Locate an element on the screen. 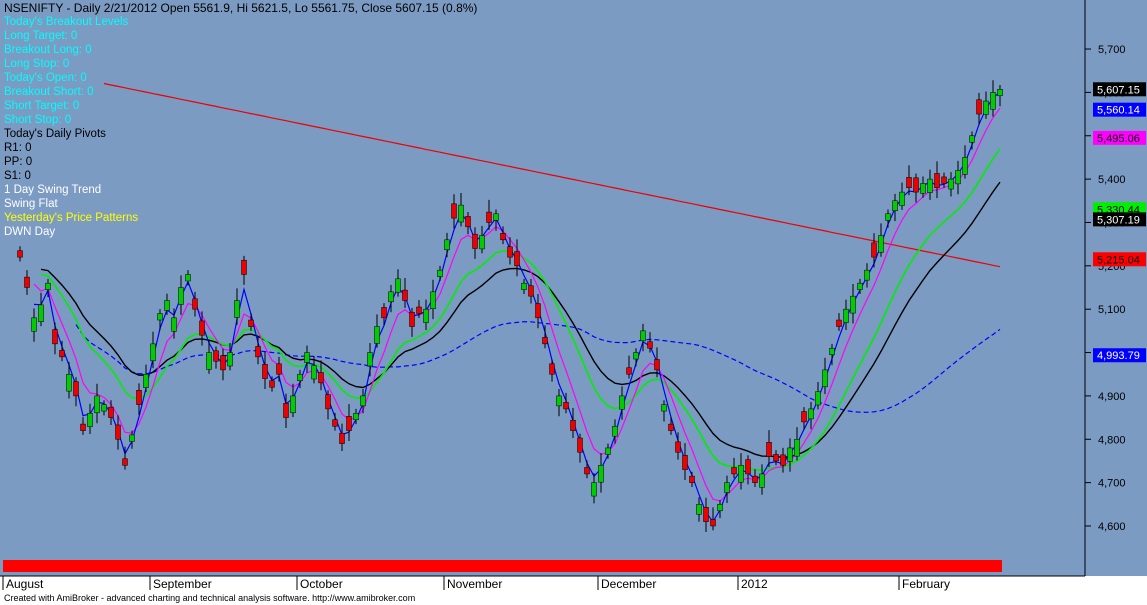  info-line: Breakout Short: 0 is located at coordinates (49, 92).